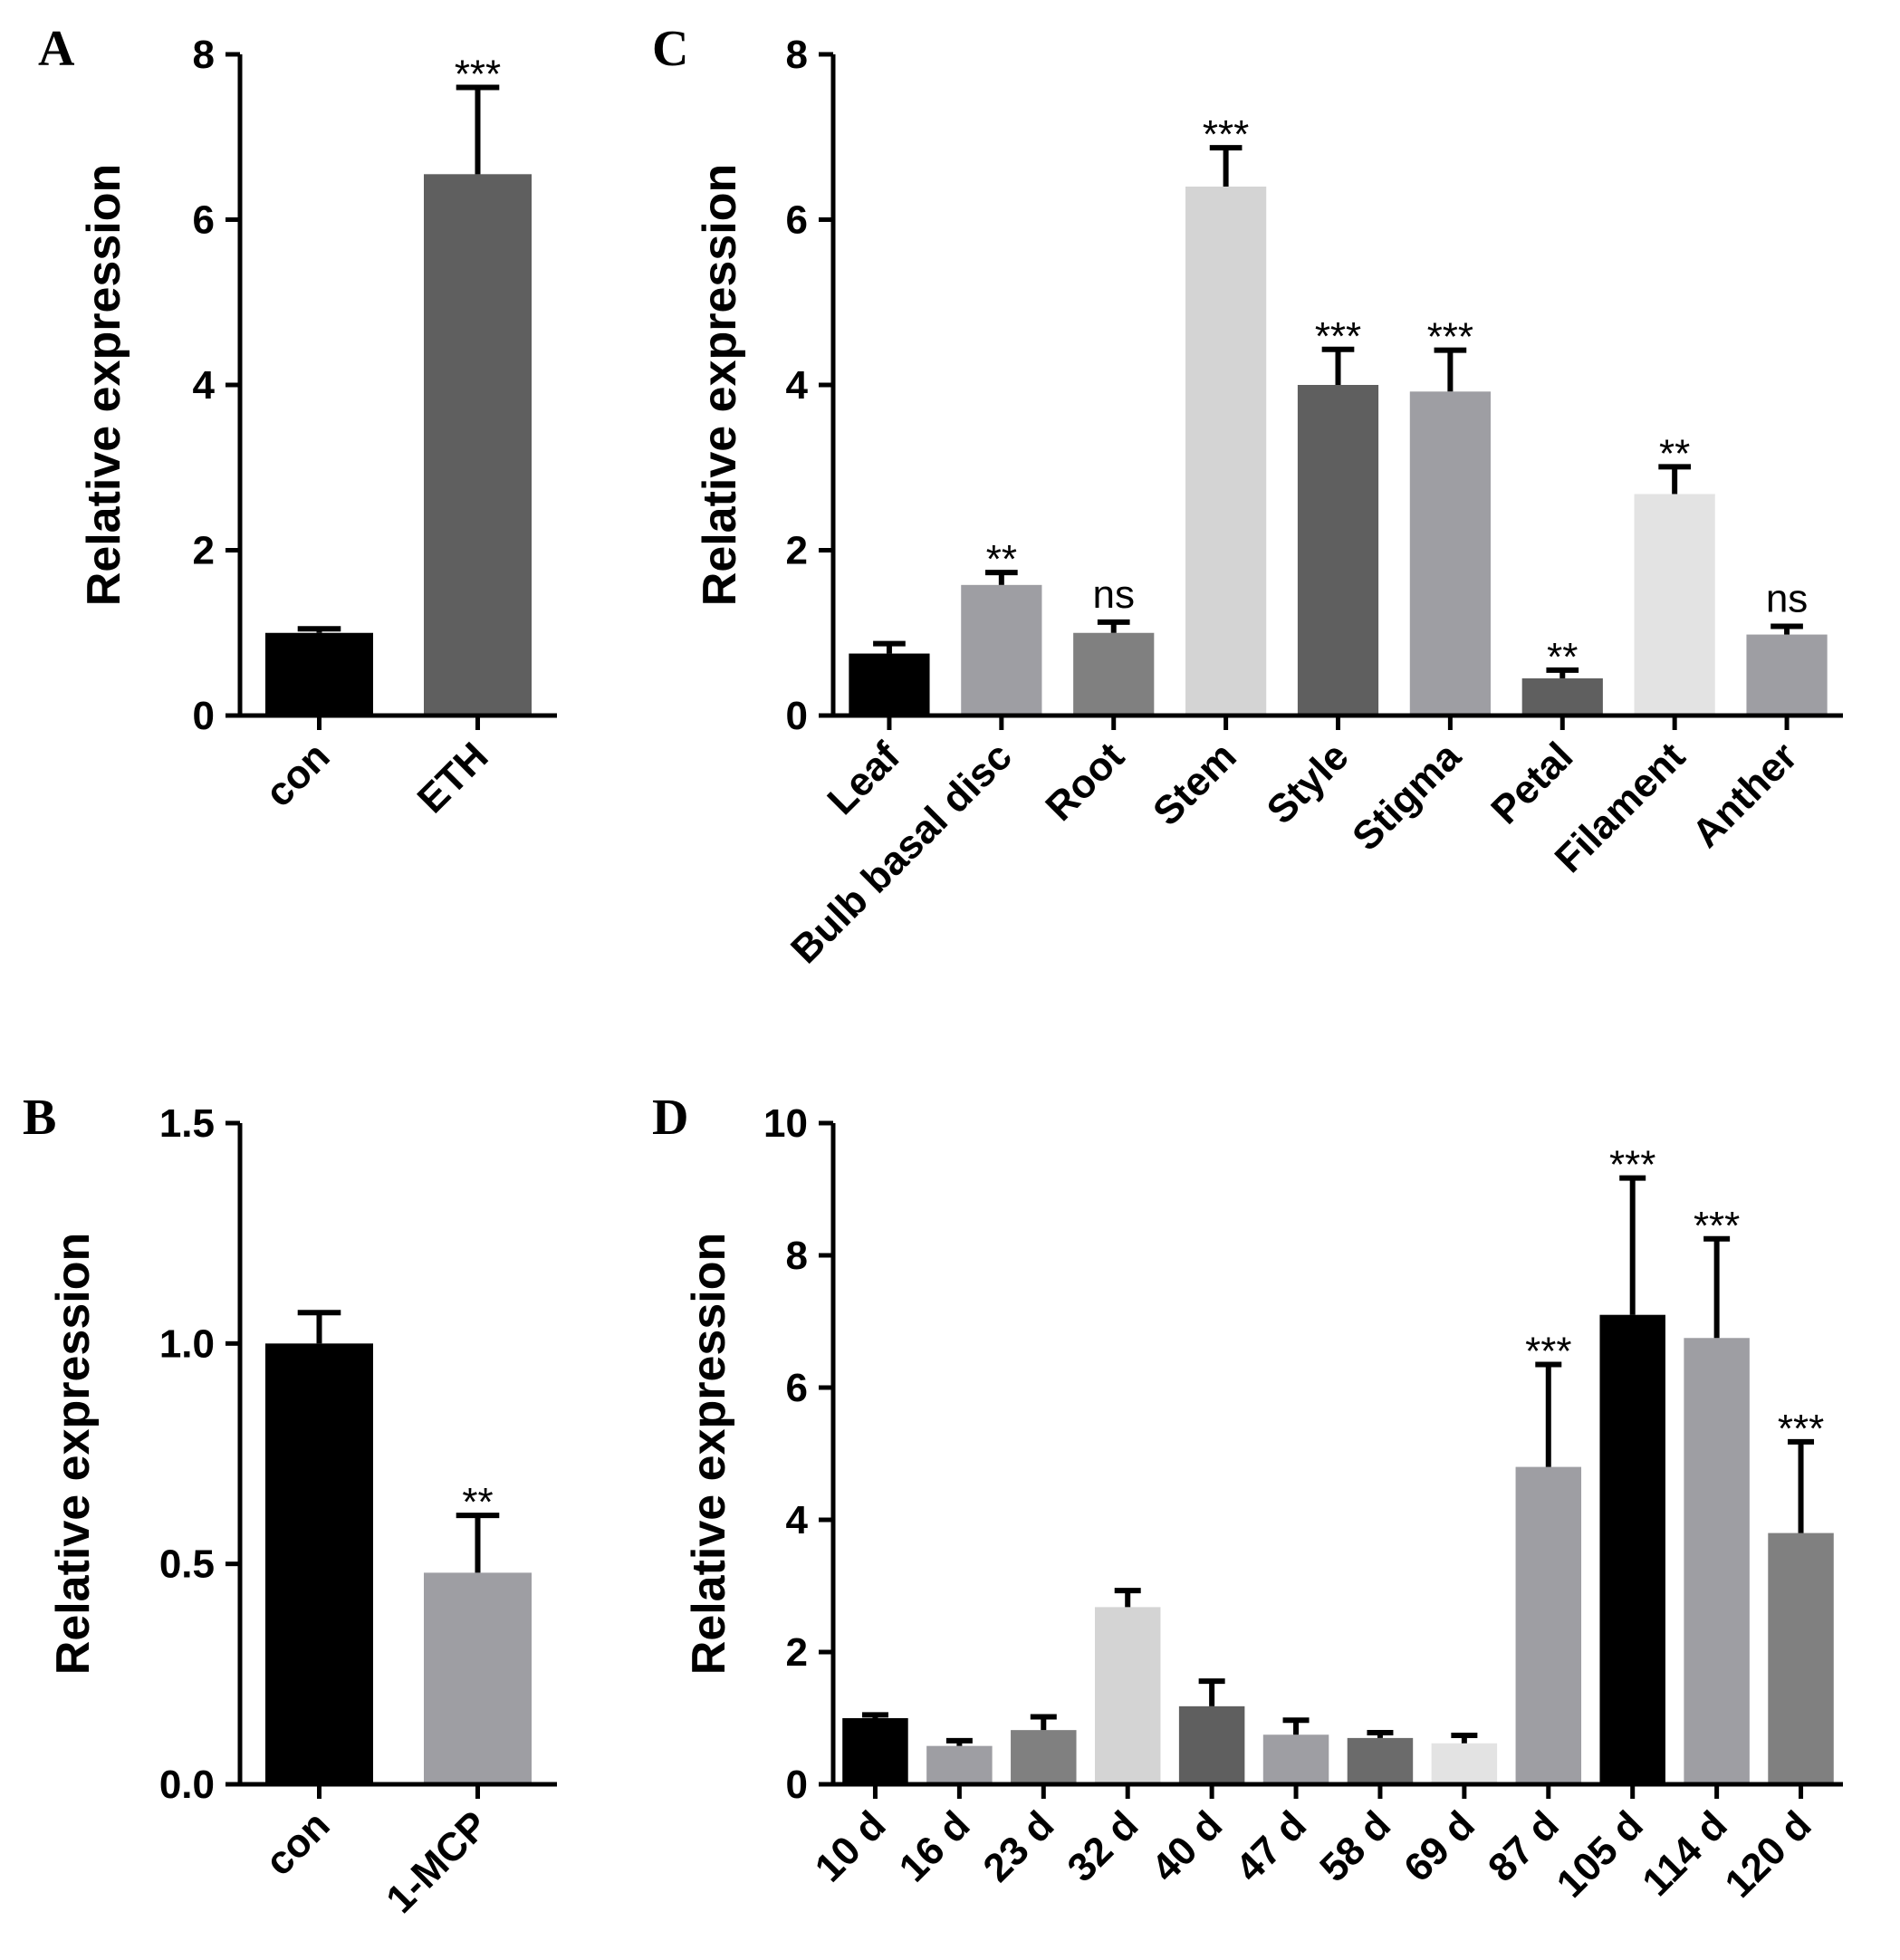 This screenshot has width=1900, height=1960. Describe the element at coordinates (1632, 1165) in the screenshot. I see `panel-d-significance-9: ***` at that location.